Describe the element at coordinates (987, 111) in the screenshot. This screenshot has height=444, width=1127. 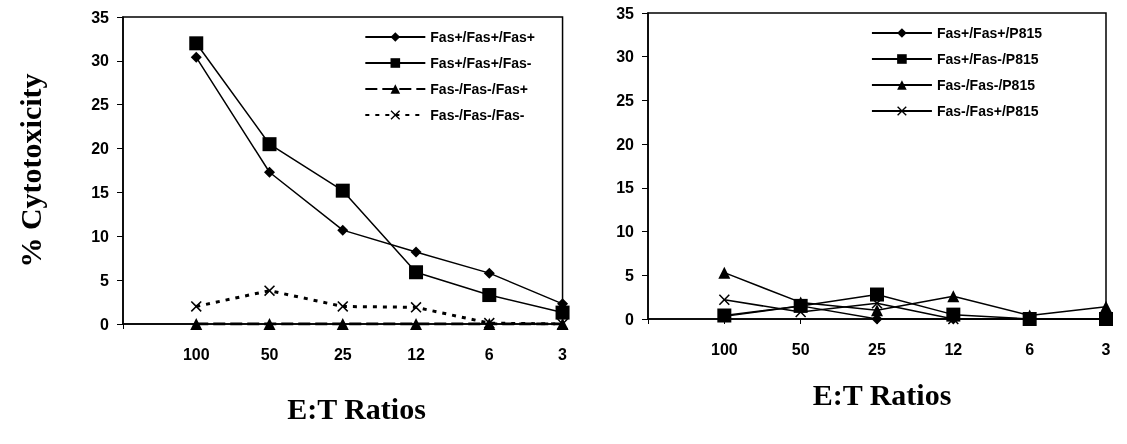
I see `legend-label: Fas-/Fas+/P815` at that location.